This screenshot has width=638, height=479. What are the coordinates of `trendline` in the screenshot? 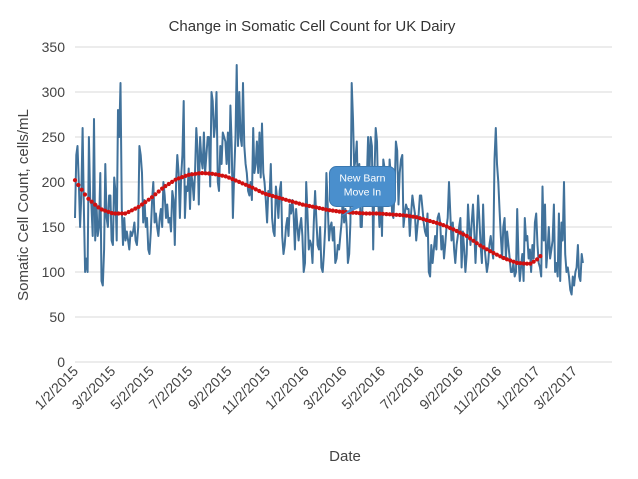 It's located at (307, 218).